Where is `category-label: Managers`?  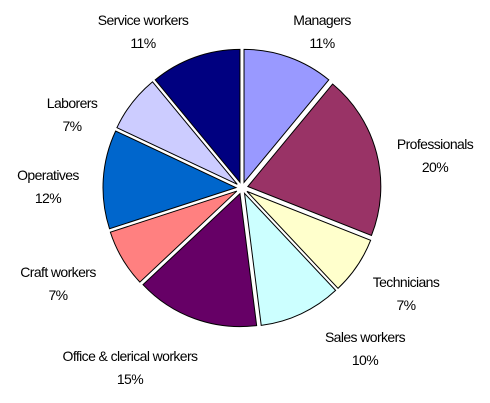 category-label: Managers is located at coordinates (322, 20).